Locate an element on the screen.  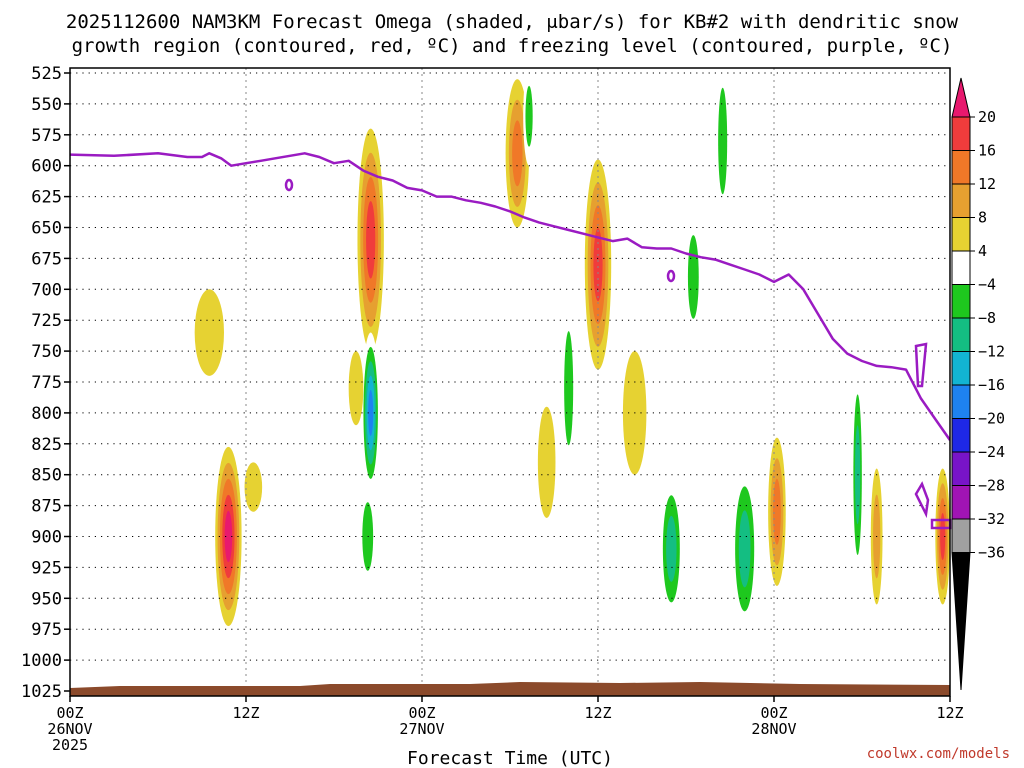
x-tick-label-48-1: 28NOV is located at coordinates (773, 729).